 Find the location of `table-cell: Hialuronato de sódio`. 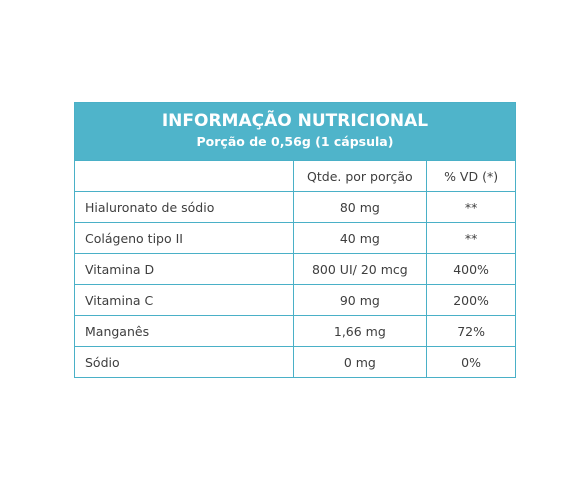

table-cell: Hialuronato de sódio is located at coordinates (184, 207).